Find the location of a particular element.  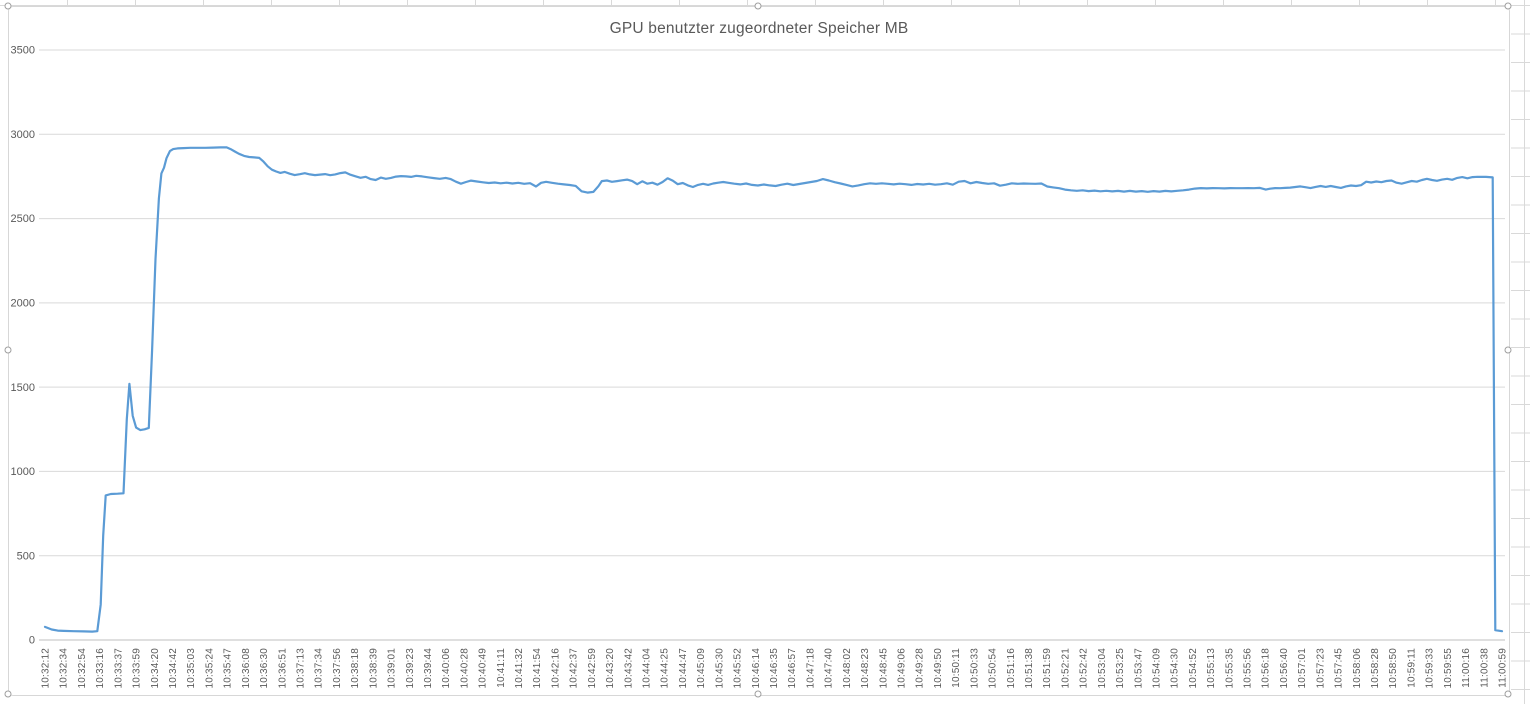

x-tick-label: 10:49:50 is located at coordinates (938, 668).